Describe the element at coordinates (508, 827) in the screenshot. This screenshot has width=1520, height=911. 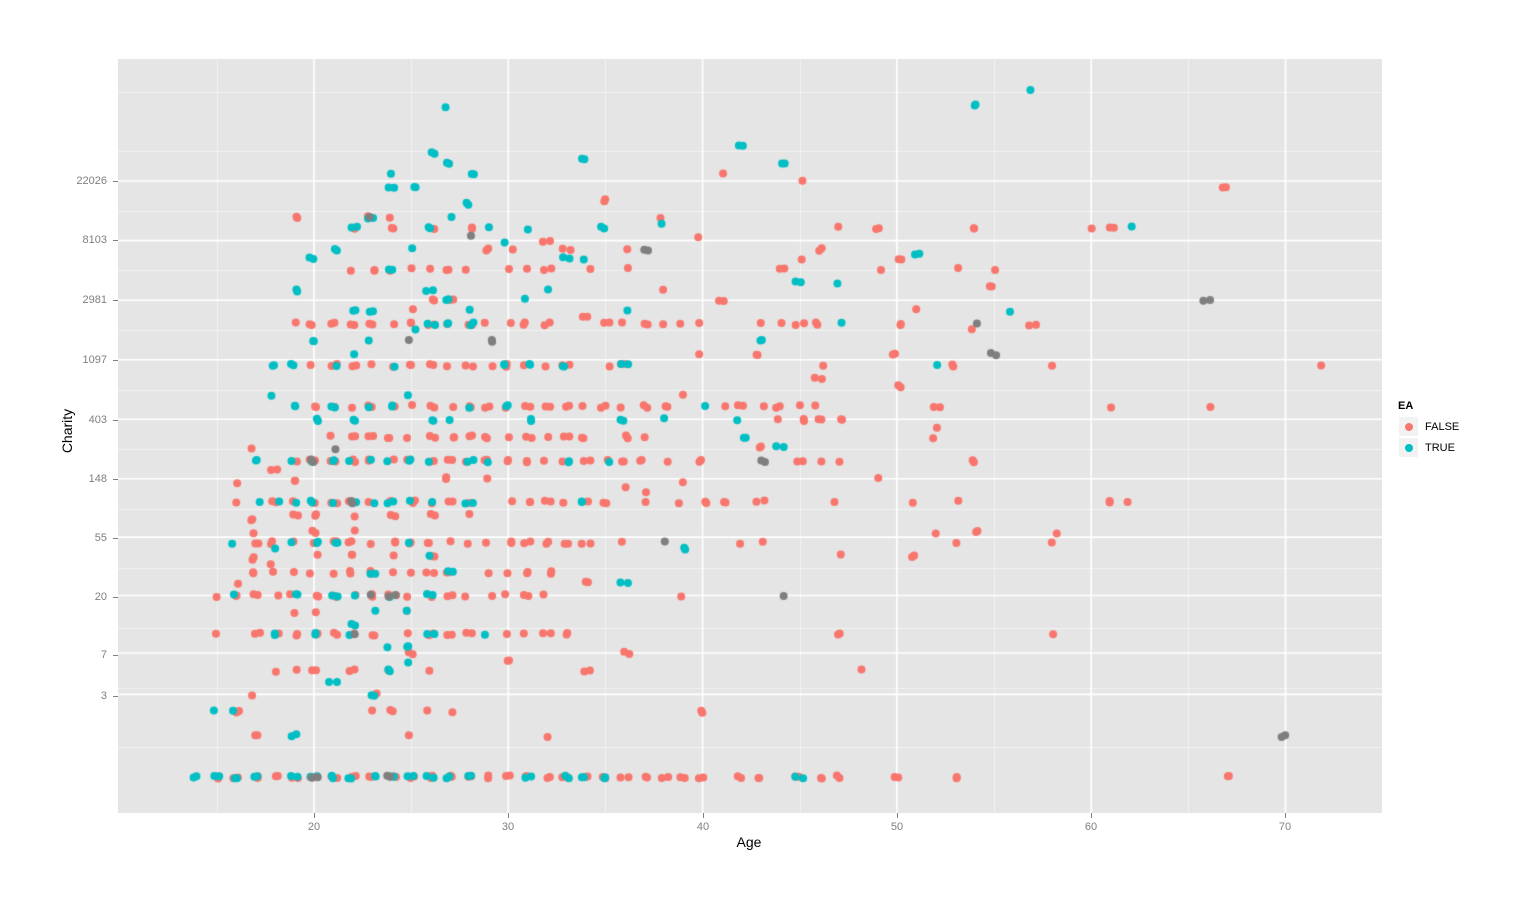
I see `x-tick-label: 30` at that location.